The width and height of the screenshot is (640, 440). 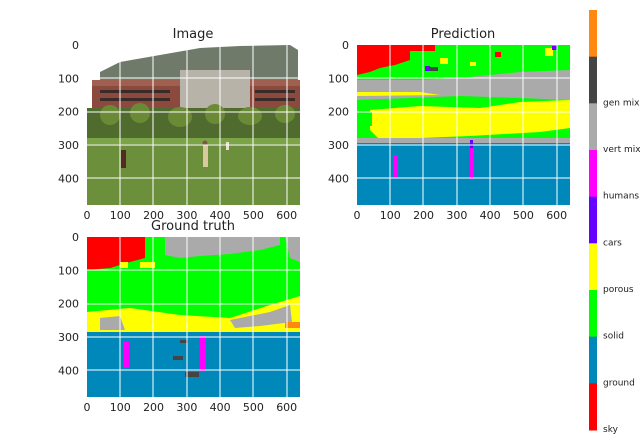 I want to click on ground-truth-y-ticks: 0 100 200 300 400, so click(x=68, y=304).